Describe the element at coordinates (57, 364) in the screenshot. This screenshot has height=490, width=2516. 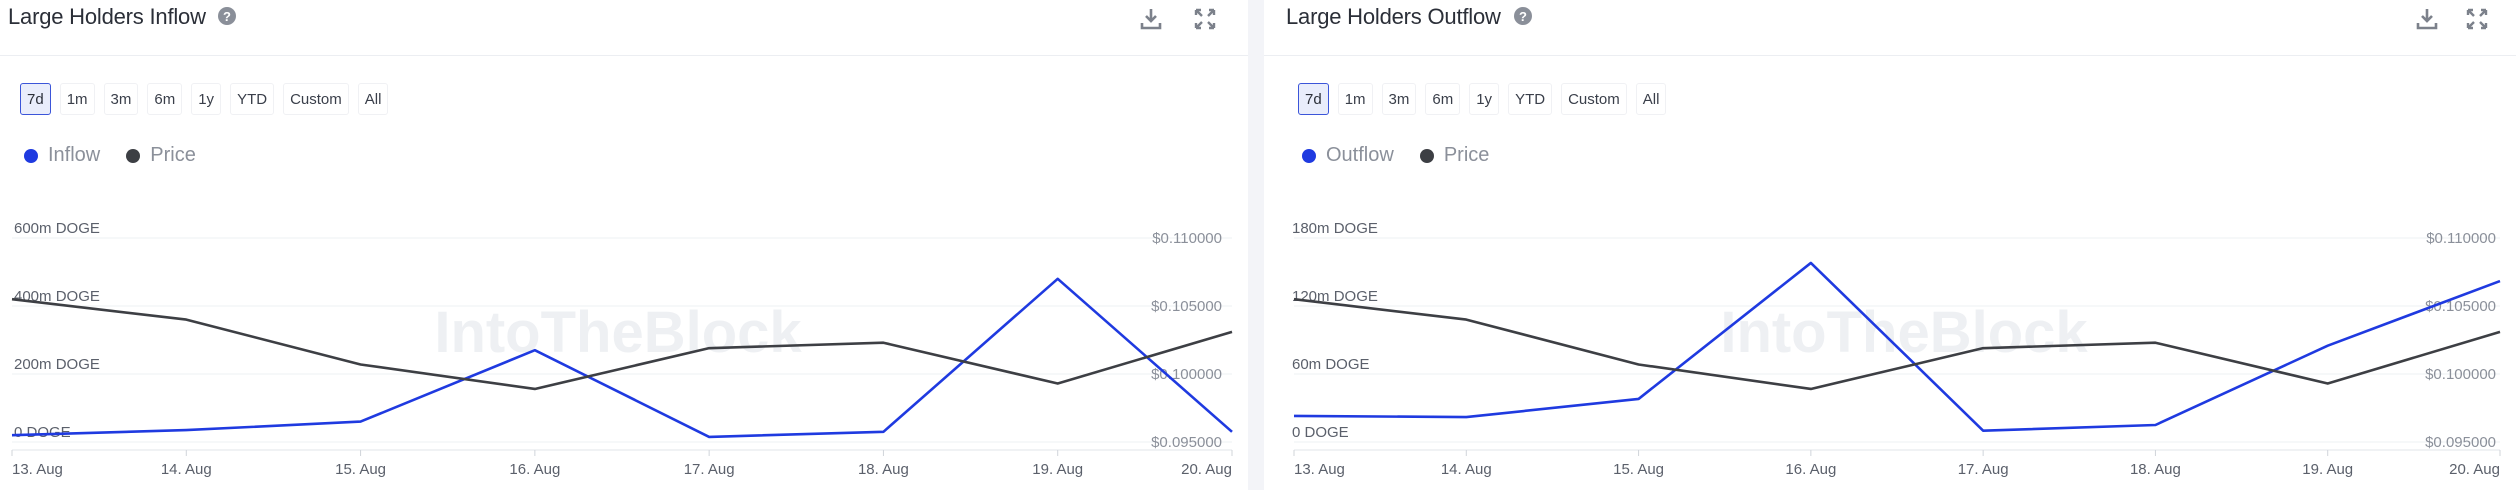
I see `left-axis-tick-label: 200m DOGE` at that location.